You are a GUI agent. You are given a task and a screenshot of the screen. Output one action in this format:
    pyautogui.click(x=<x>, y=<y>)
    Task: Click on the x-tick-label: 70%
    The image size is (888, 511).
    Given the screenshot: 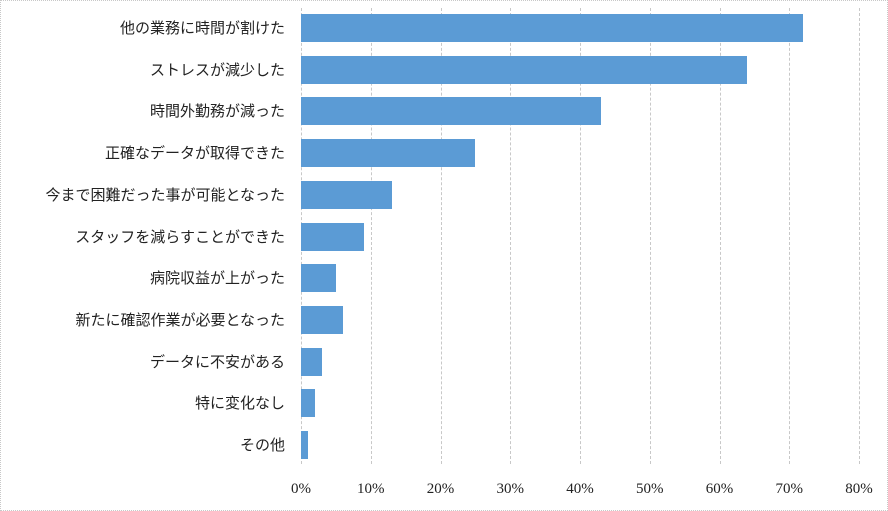 What is the action you would take?
    pyautogui.click(x=789, y=489)
    